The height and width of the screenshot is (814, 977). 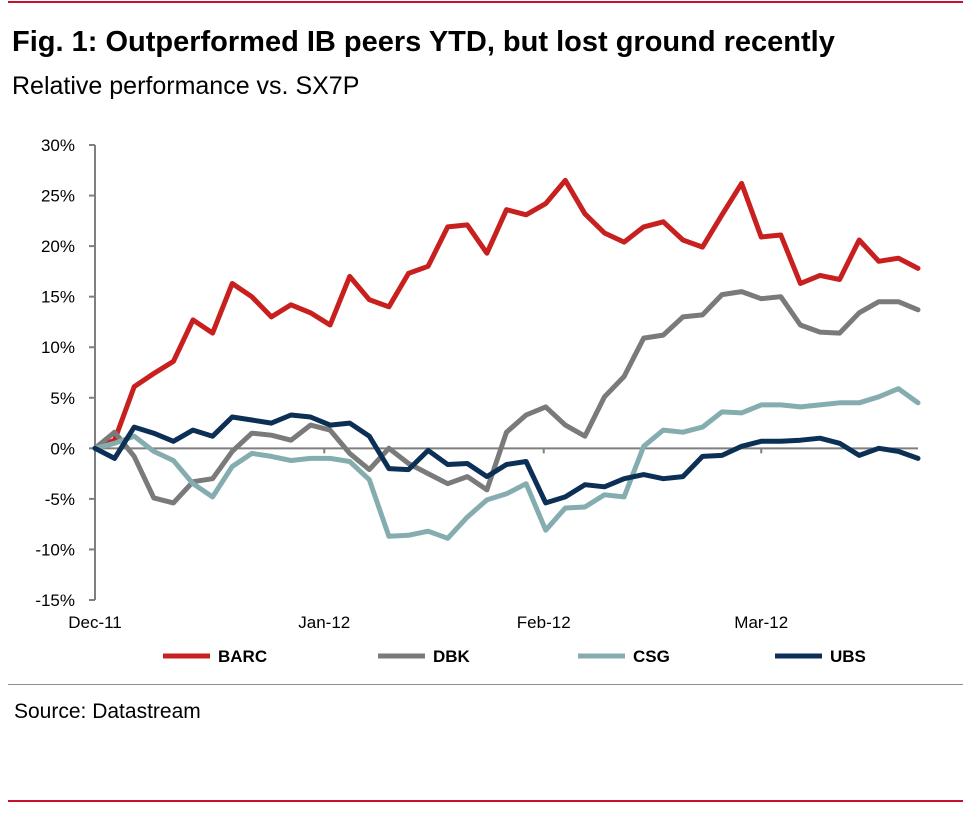 I want to click on y-tick-label: 5%, so click(x=62, y=398).